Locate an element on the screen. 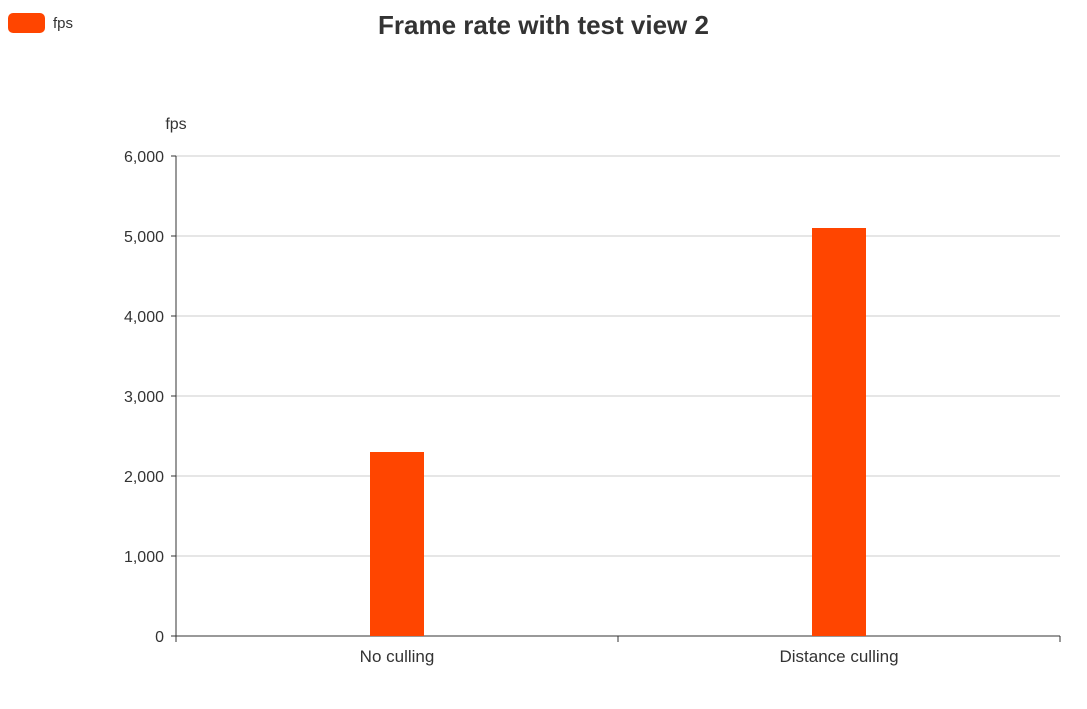 Image resolution: width=1087 pixels, height=709 pixels. y-tick-label: 4,000 is located at coordinates (144, 317).